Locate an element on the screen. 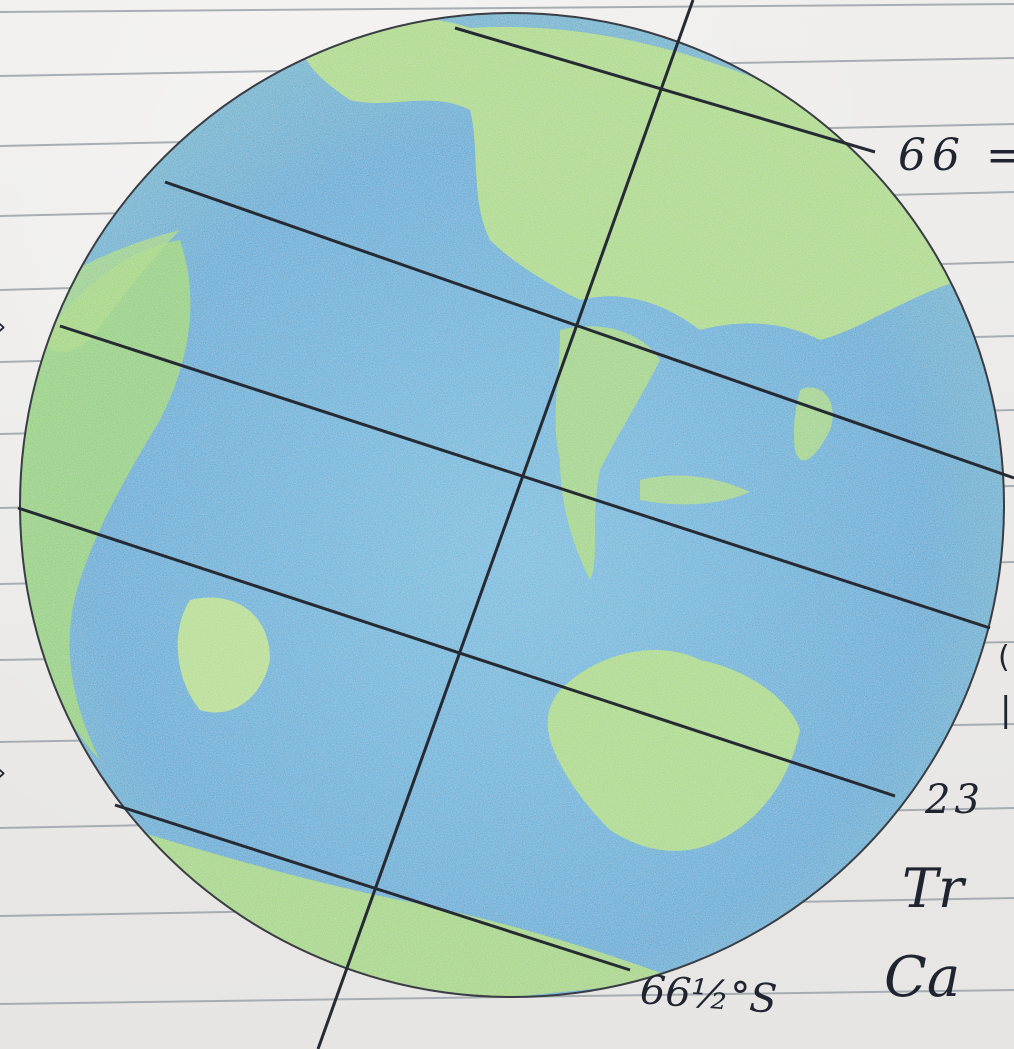 Image resolution: width=1014 pixels, height=1049 pixels. antarctic-circle-line is located at coordinates (372, 887).